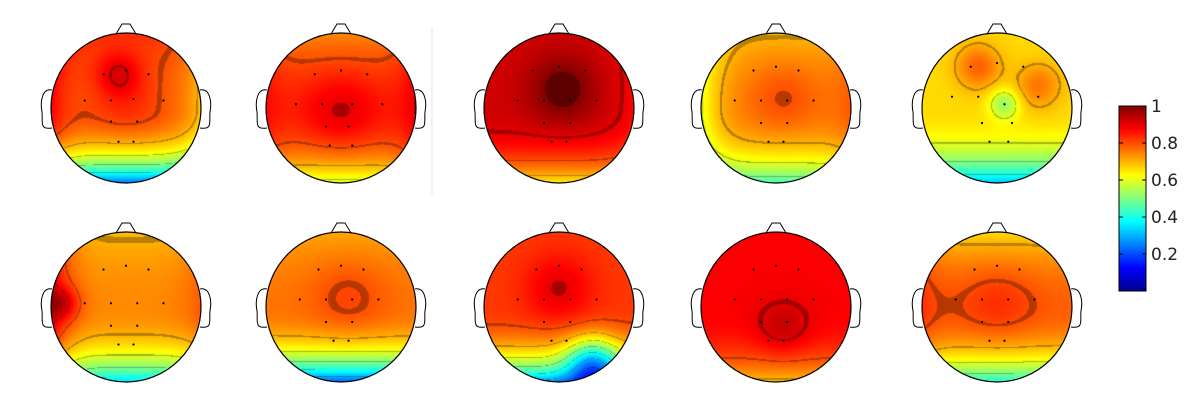  I want to click on colorbar-tick-label: 0.2, so click(1164, 255).